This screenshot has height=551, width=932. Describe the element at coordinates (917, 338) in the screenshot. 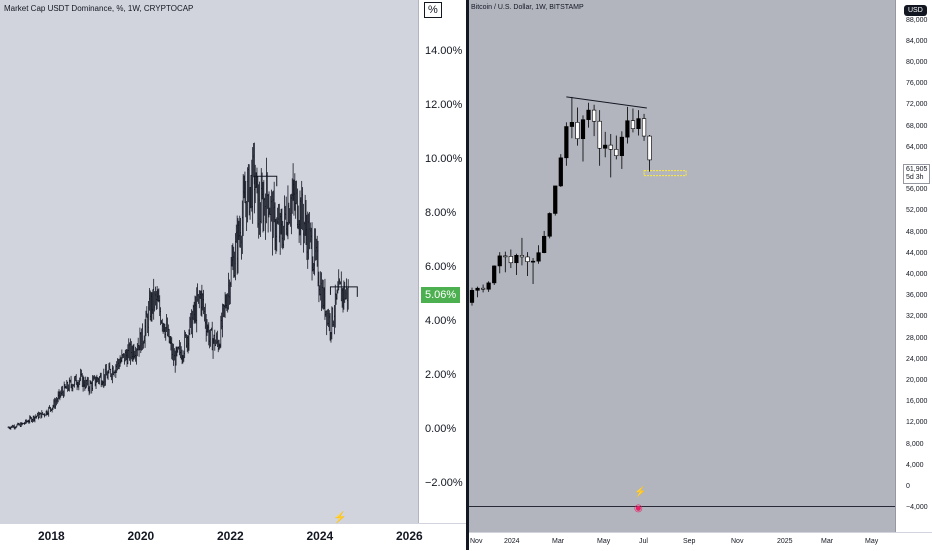

I see `y-tick-label: 28,000` at that location.